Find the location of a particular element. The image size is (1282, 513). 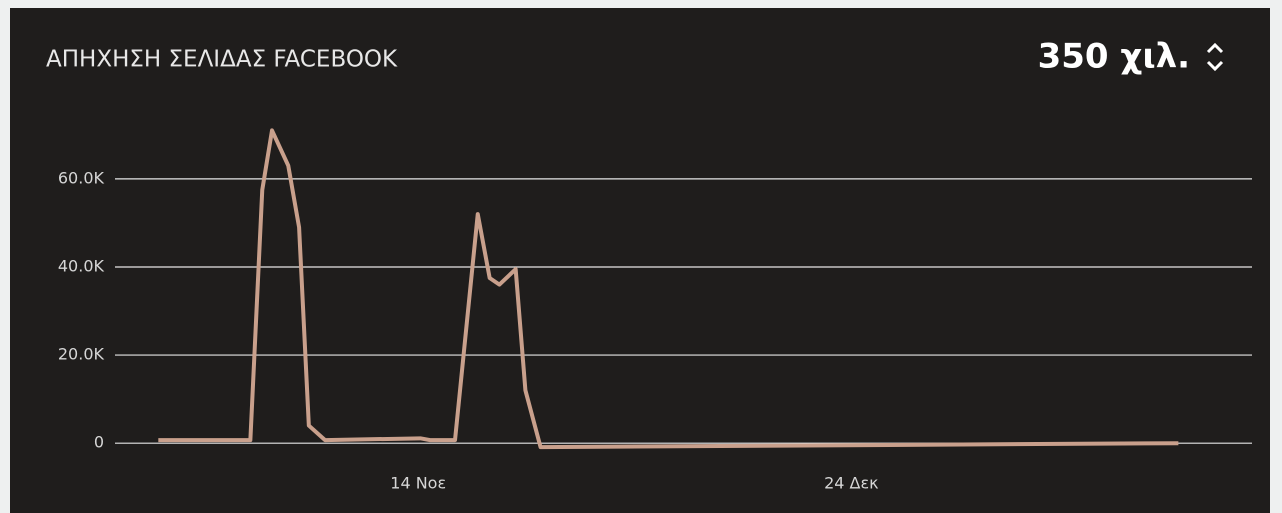

toggle-icon is located at coordinates (1215, 57).